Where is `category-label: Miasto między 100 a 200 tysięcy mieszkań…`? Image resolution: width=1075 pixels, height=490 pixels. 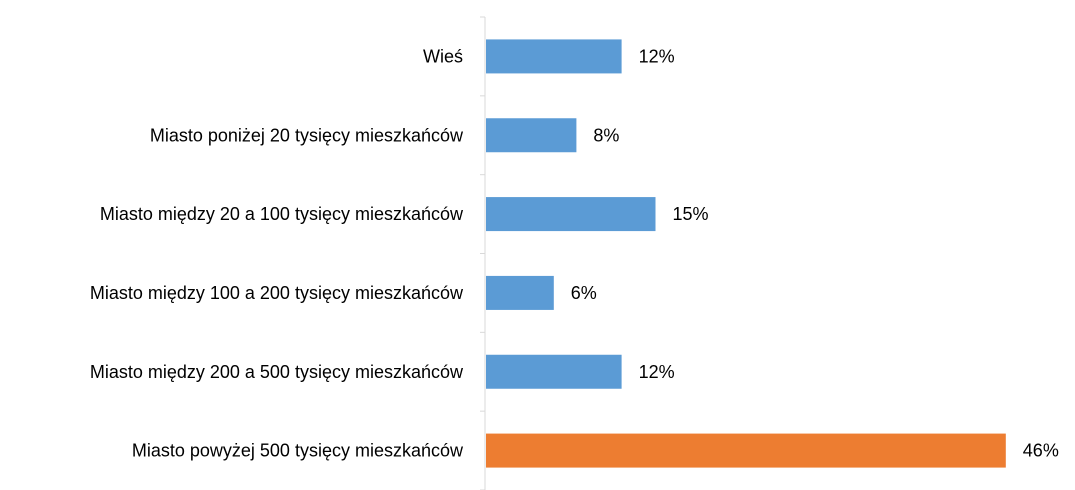 category-label: Miasto między 100 a 200 tysięcy mieszkań… is located at coordinates (277, 293).